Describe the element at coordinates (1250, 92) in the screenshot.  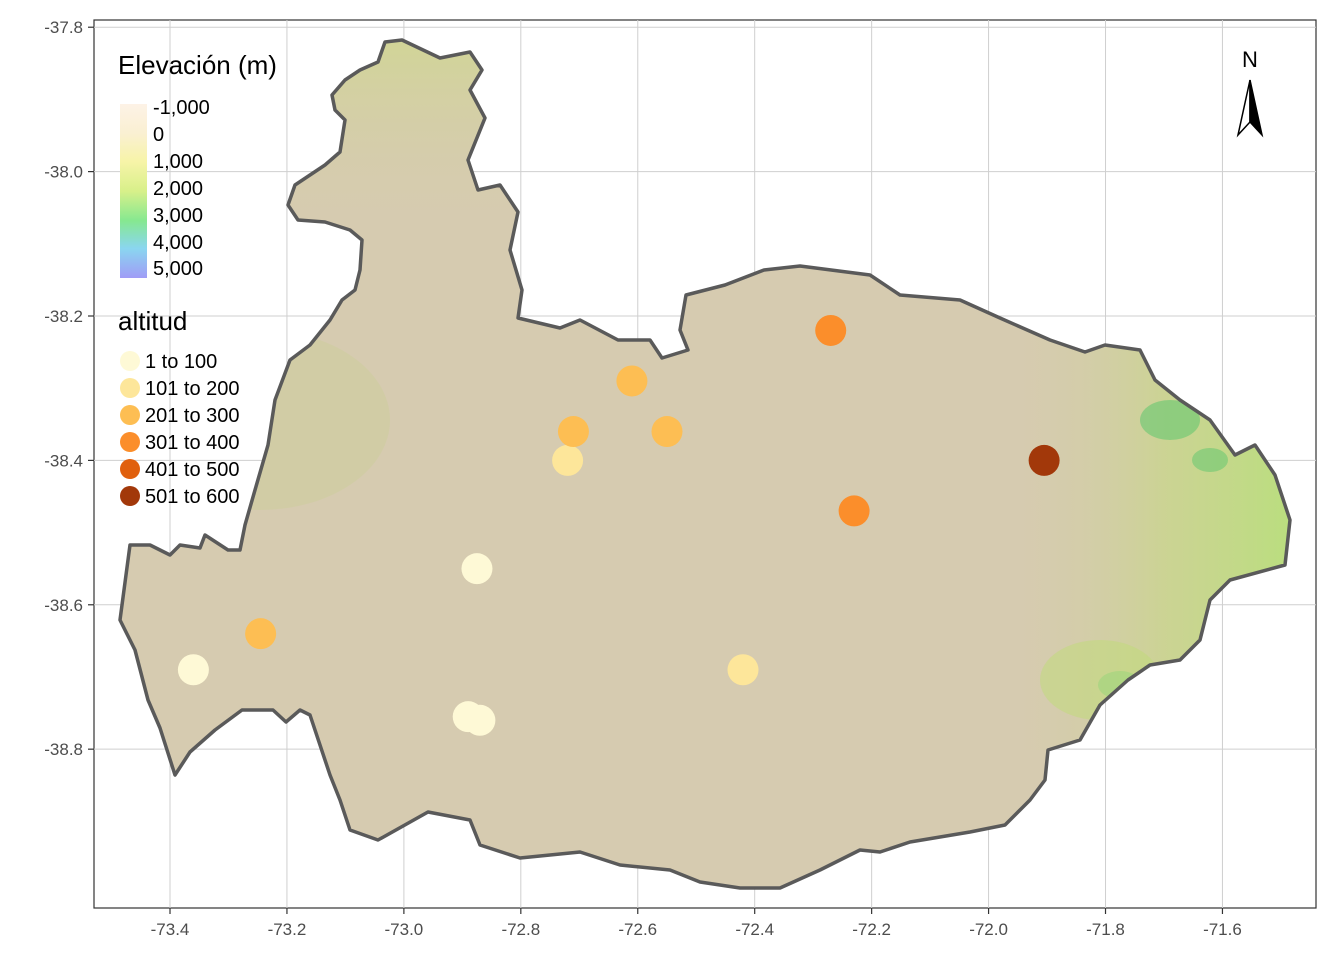
I see `north-arrow-icon: N` at that location.